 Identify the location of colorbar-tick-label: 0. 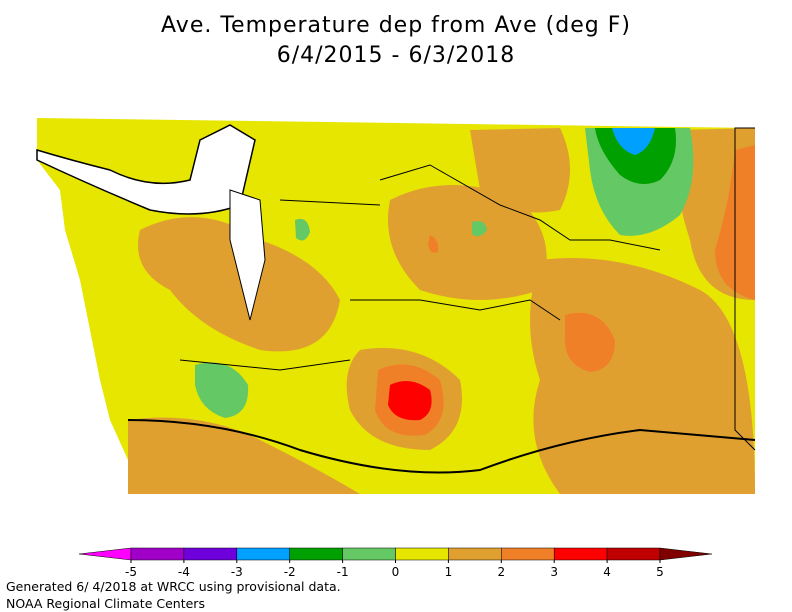
(396, 572).